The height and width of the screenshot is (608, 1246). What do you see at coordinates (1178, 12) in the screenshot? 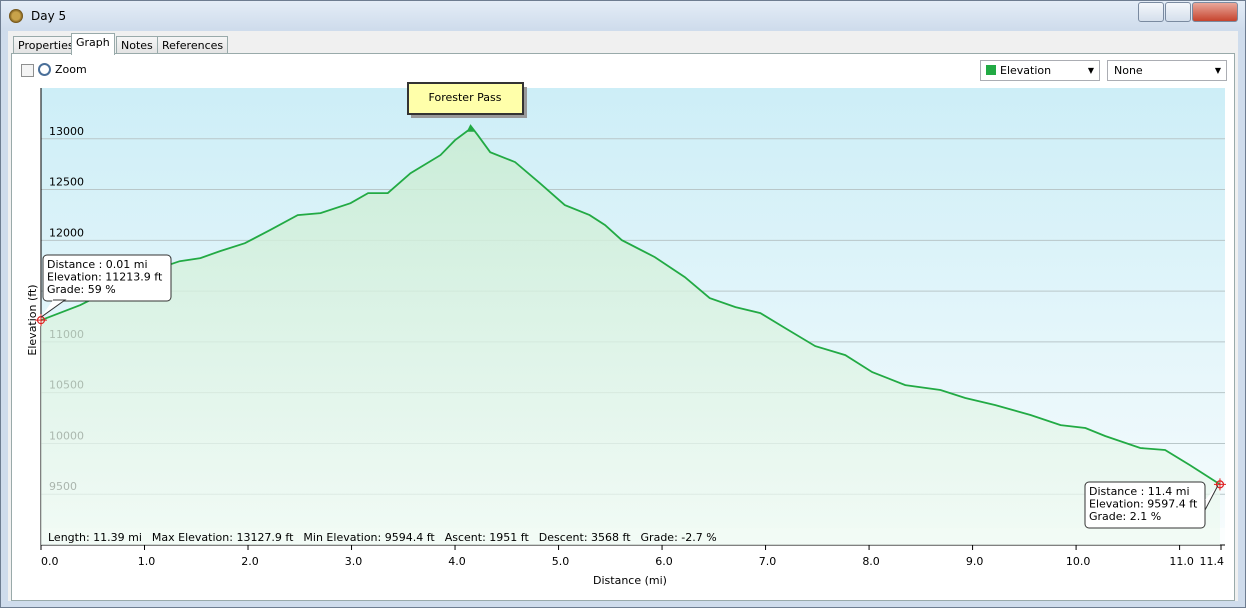
I see `maximize-button` at bounding box center [1178, 12].